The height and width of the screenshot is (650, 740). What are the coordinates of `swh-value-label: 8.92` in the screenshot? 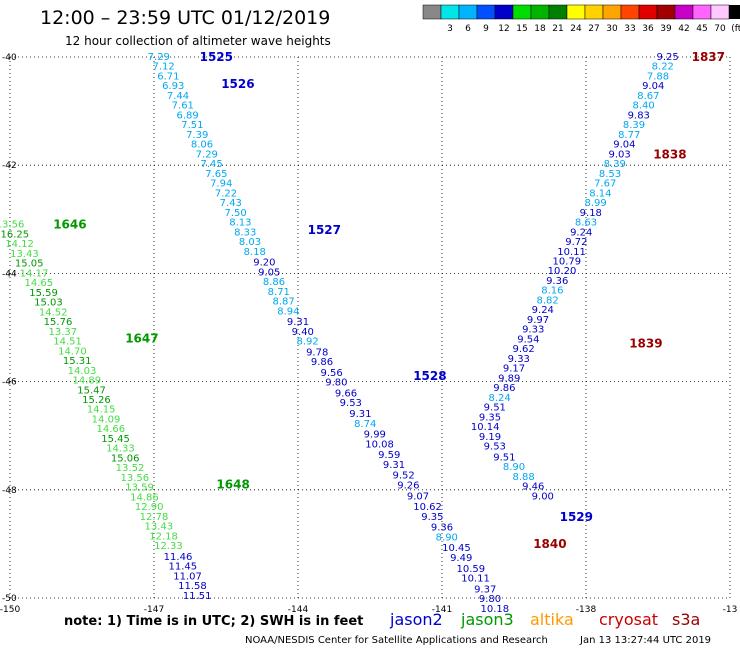 It's located at (307, 342).